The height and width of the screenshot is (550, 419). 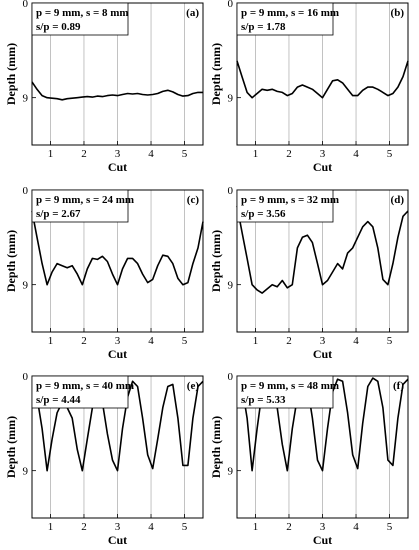 What do you see at coordinates (398, 13) in the screenshot?
I see `panel-label: (b)` at bounding box center [398, 13].